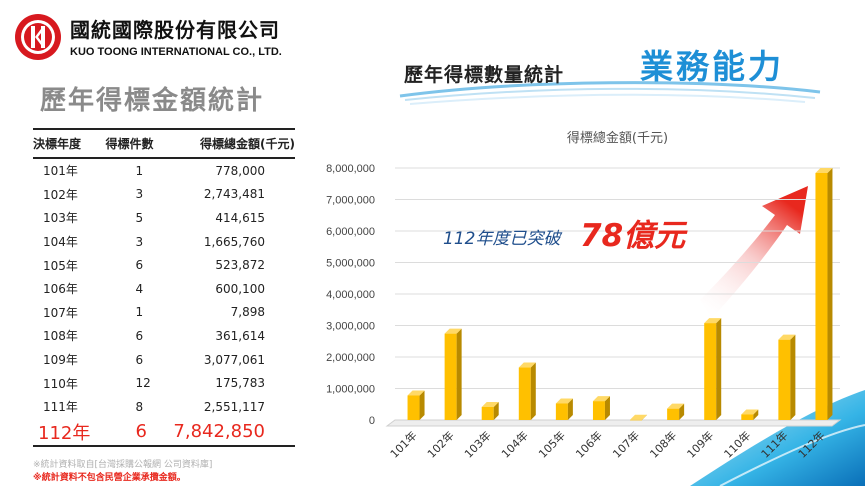 This screenshot has height=486, width=865. What do you see at coordinates (60, 194) in the screenshot?
I see `row-year: 102年` at bounding box center [60, 194].